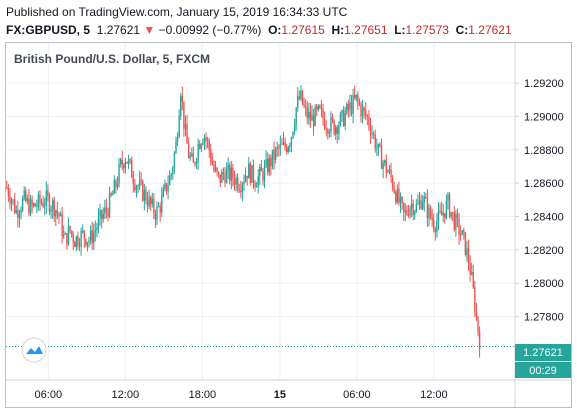 The width and height of the screenshot is (577, 413). Describe the element at coordinates (48, 30) in the screenshot. I see `symbol-label: FX:GBPUSD, 5` at that location.